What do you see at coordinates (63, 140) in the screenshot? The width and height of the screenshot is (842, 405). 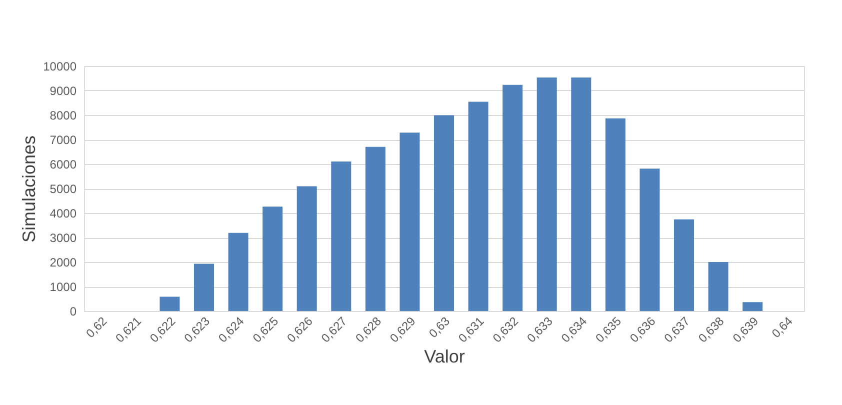 I see `y-tick-label: 7000` at bounding box center [63, 140].